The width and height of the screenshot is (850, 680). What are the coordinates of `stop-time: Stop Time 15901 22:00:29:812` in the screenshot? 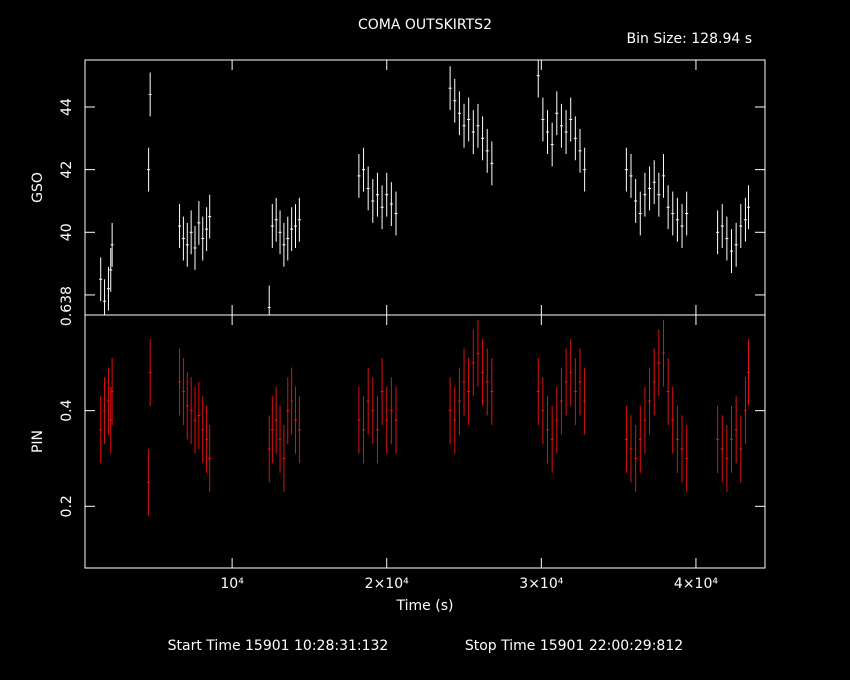 It's located at (574, 646).